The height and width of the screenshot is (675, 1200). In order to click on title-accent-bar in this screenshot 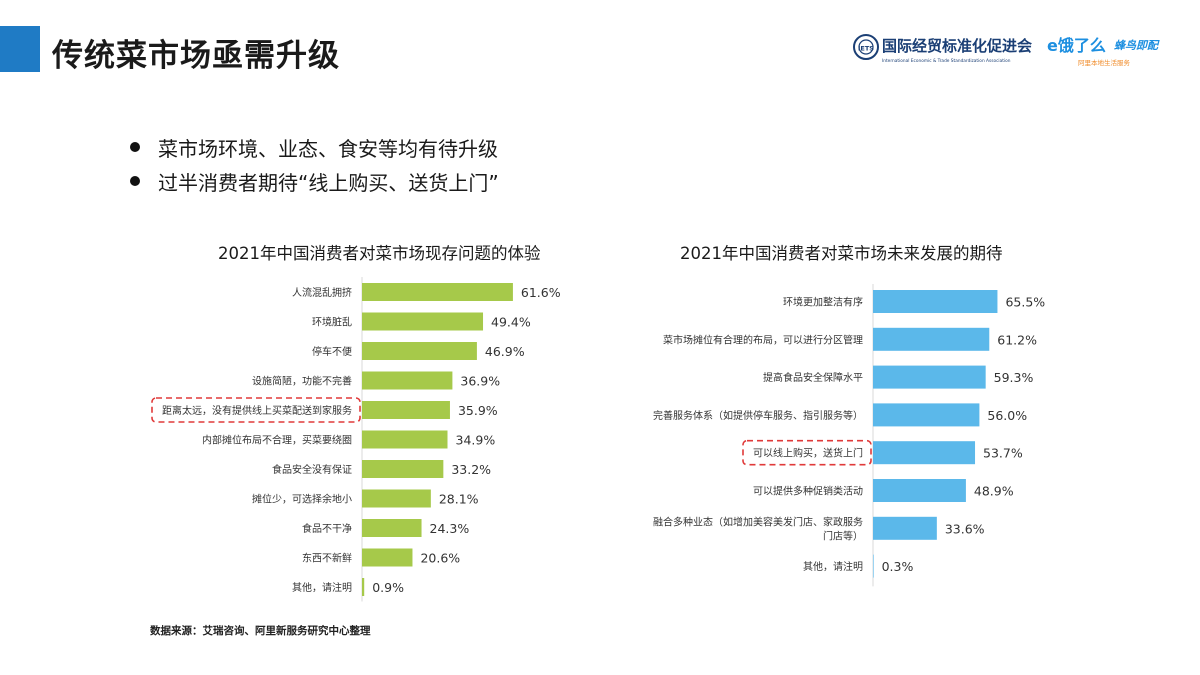, I will do `click(20, 49)`.